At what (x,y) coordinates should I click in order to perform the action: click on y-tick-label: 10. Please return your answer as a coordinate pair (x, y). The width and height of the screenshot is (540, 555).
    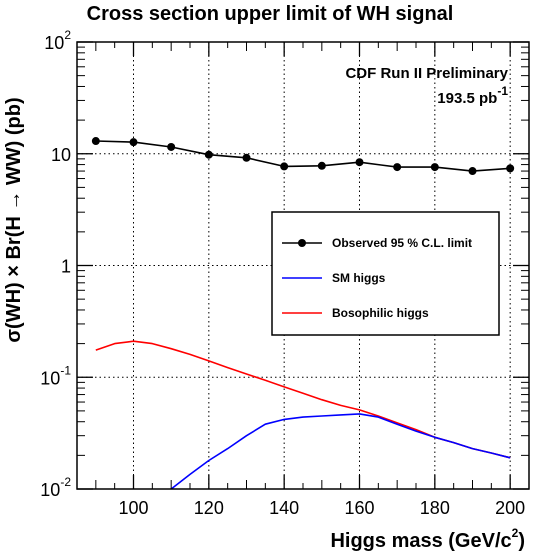
    Looking at the image, I should click on (61, 155).